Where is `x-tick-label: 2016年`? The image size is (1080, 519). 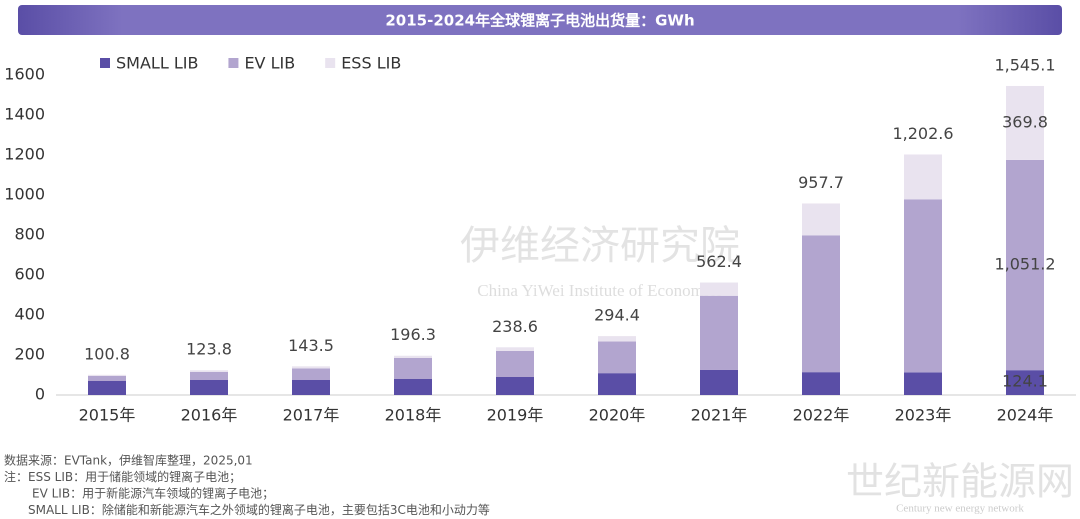
x-tick-label: 2016年 is located at coordinates (209, 415).